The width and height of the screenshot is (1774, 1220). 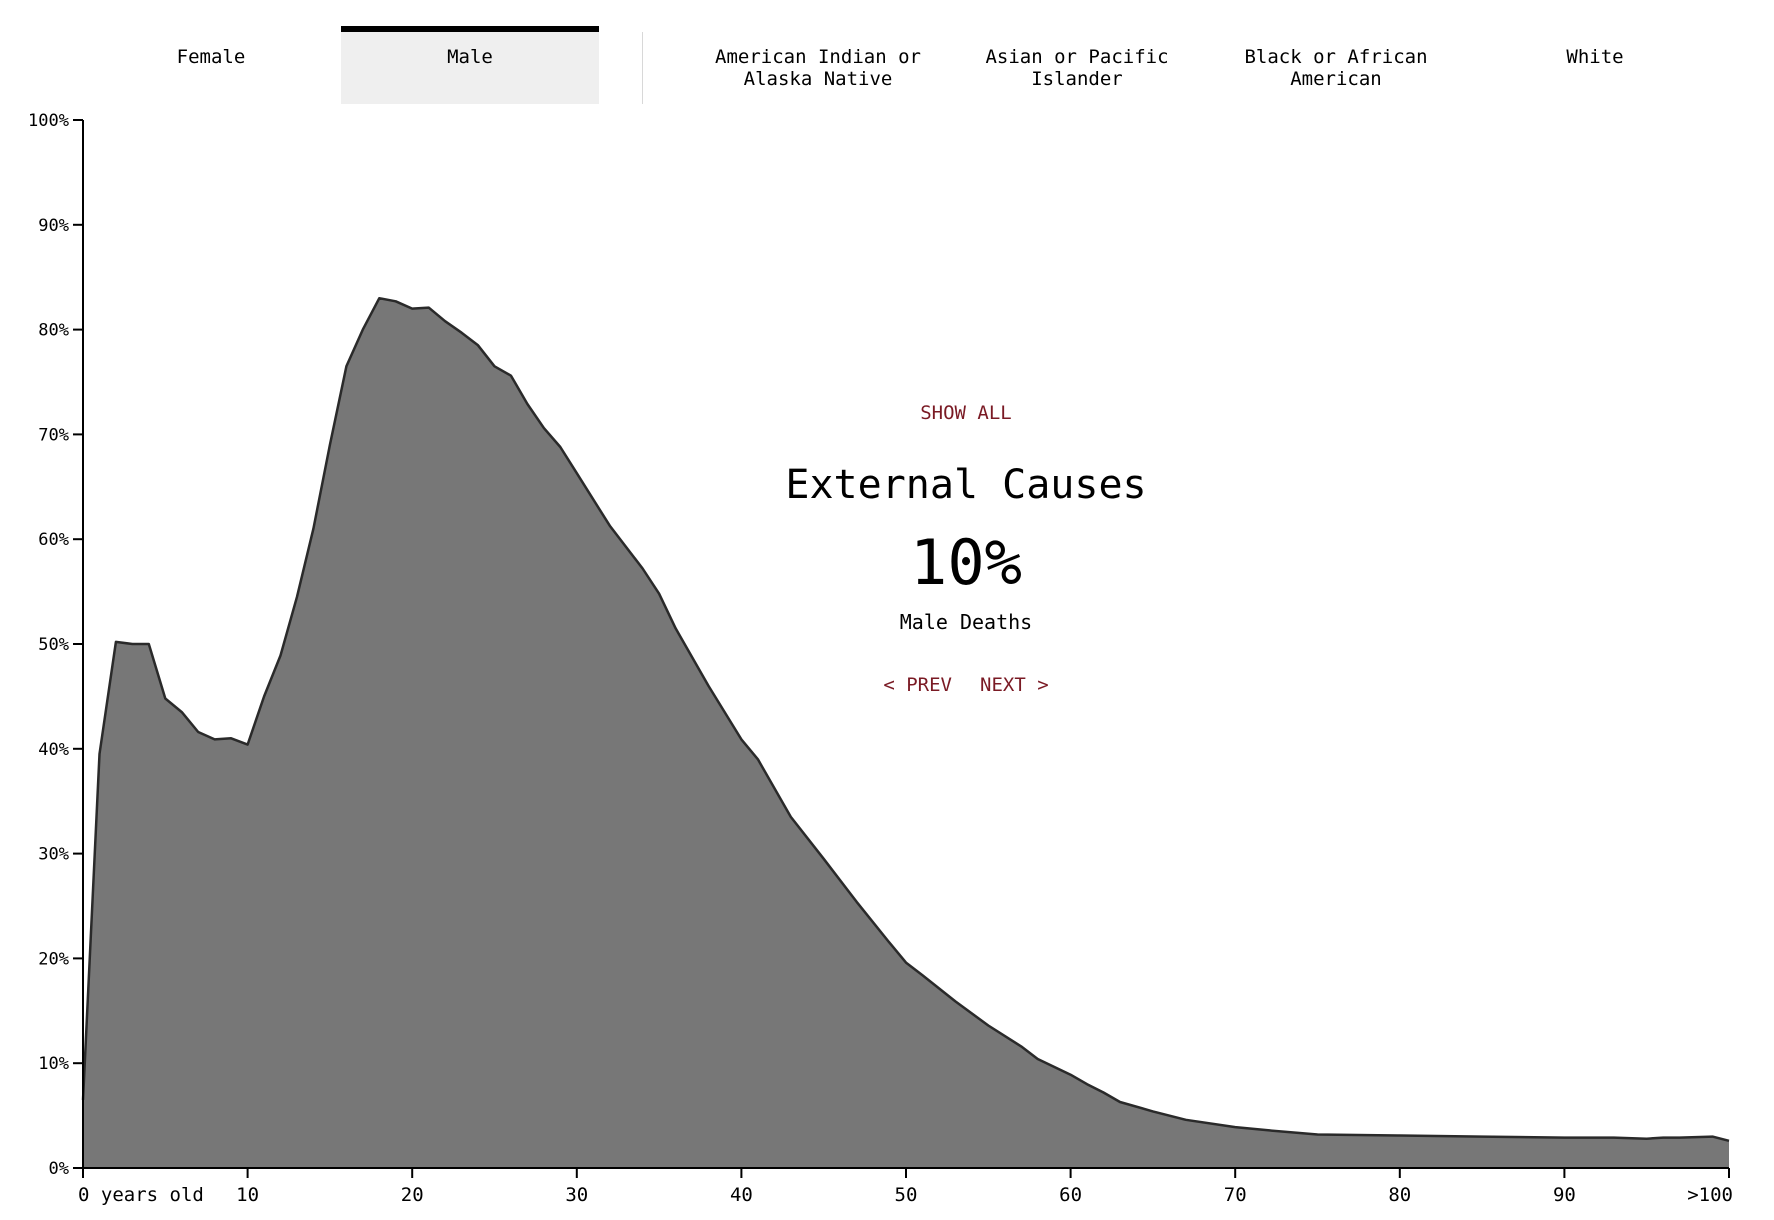 I want to click on cause-title: External Causes, so click(x=966, y=485).